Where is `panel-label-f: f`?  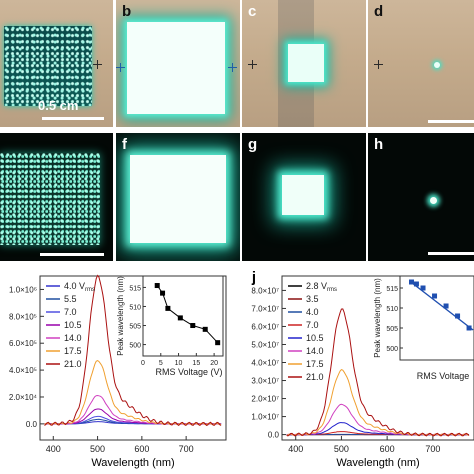
panel-label-f: f is located at coordinates (124, 144).